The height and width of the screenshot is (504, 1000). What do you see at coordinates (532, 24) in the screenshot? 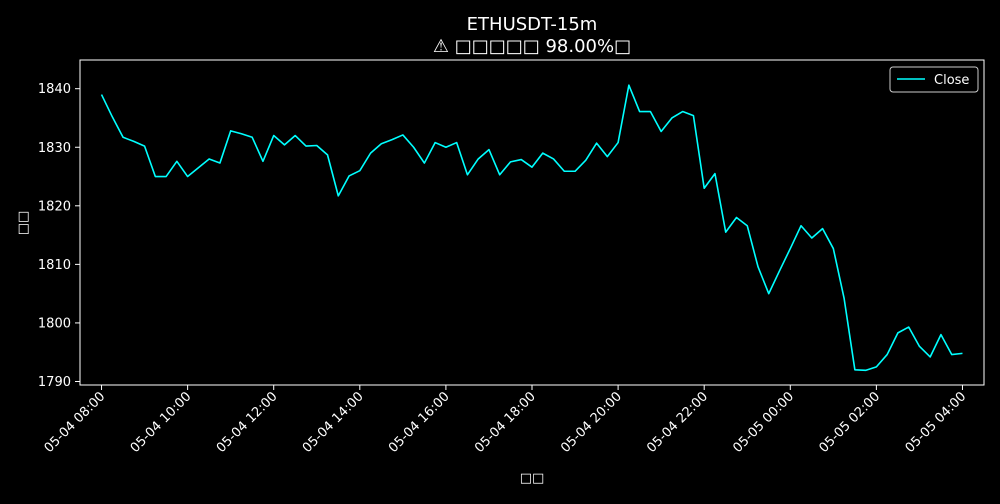
I see `chart-title: ETHUSDT-15m` at bounding box center [532, 24].